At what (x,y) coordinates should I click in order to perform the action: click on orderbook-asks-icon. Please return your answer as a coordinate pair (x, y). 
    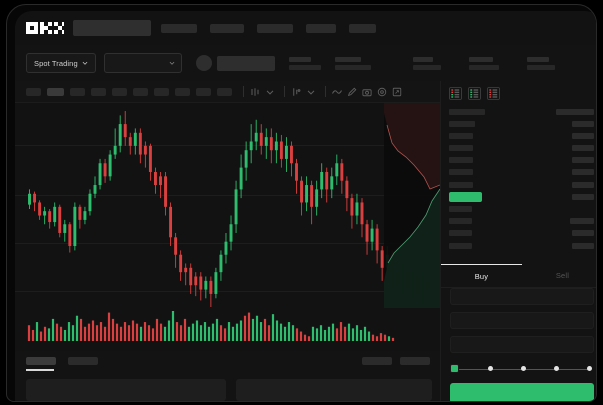
    Looking at the image, I should click on (493, 93).